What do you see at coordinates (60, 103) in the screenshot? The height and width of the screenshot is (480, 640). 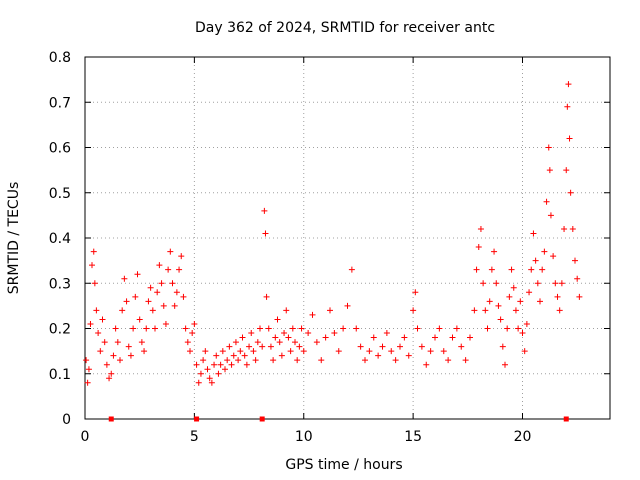 I see `y-tick-label: 0.7` at bounding box center [60, 103].